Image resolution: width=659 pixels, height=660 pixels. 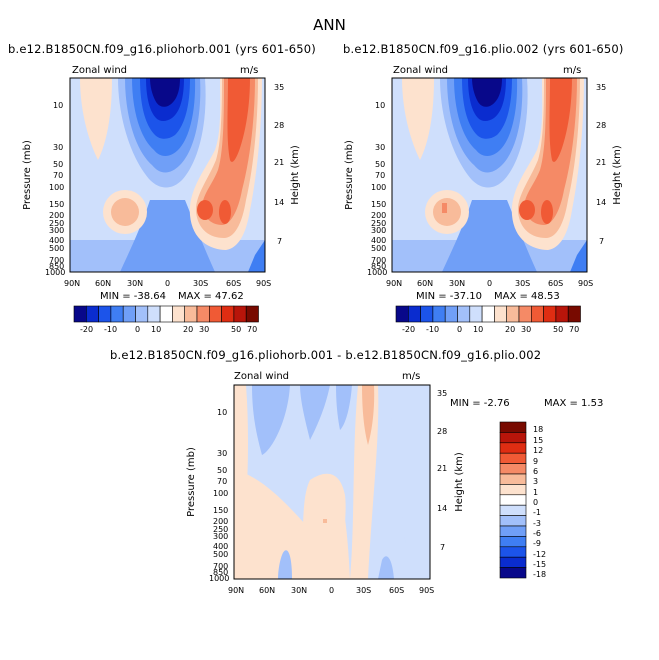 What do you see at coordinates (601, 162) in the screenshot?
I see `p2-ytick-right: 21` at bounding box center [601, 162].